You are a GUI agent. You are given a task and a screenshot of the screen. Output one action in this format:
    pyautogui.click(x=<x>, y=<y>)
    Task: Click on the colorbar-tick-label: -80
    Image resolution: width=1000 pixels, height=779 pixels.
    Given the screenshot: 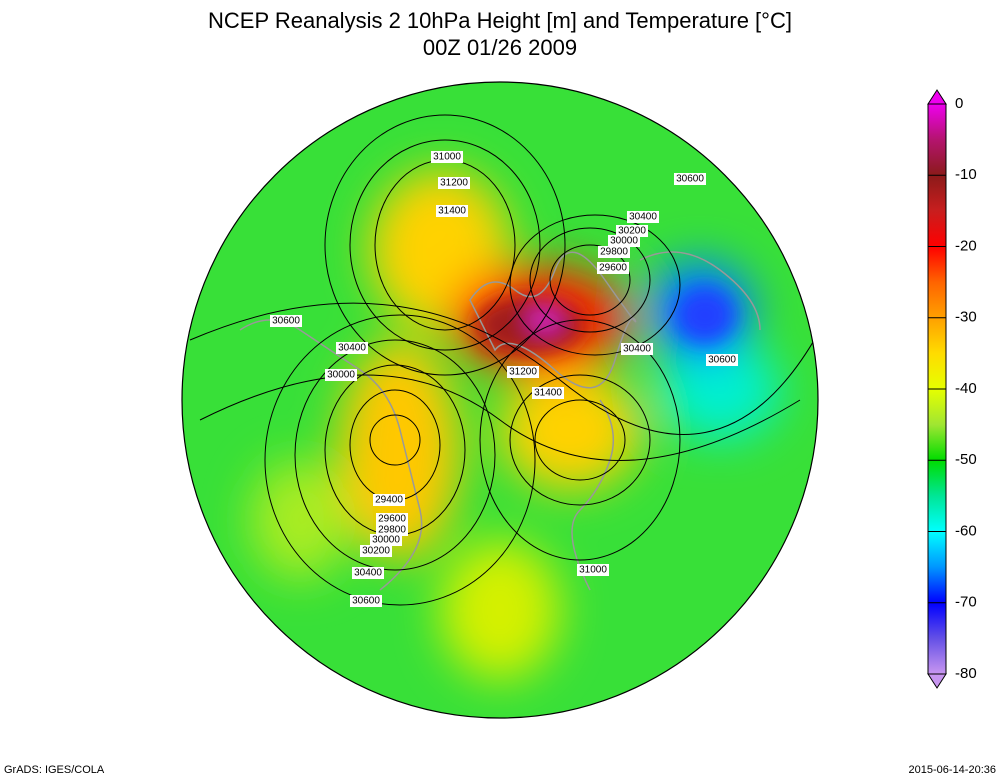 What is the action you would take?
    pyautogui.click(x=966, y=673)
    